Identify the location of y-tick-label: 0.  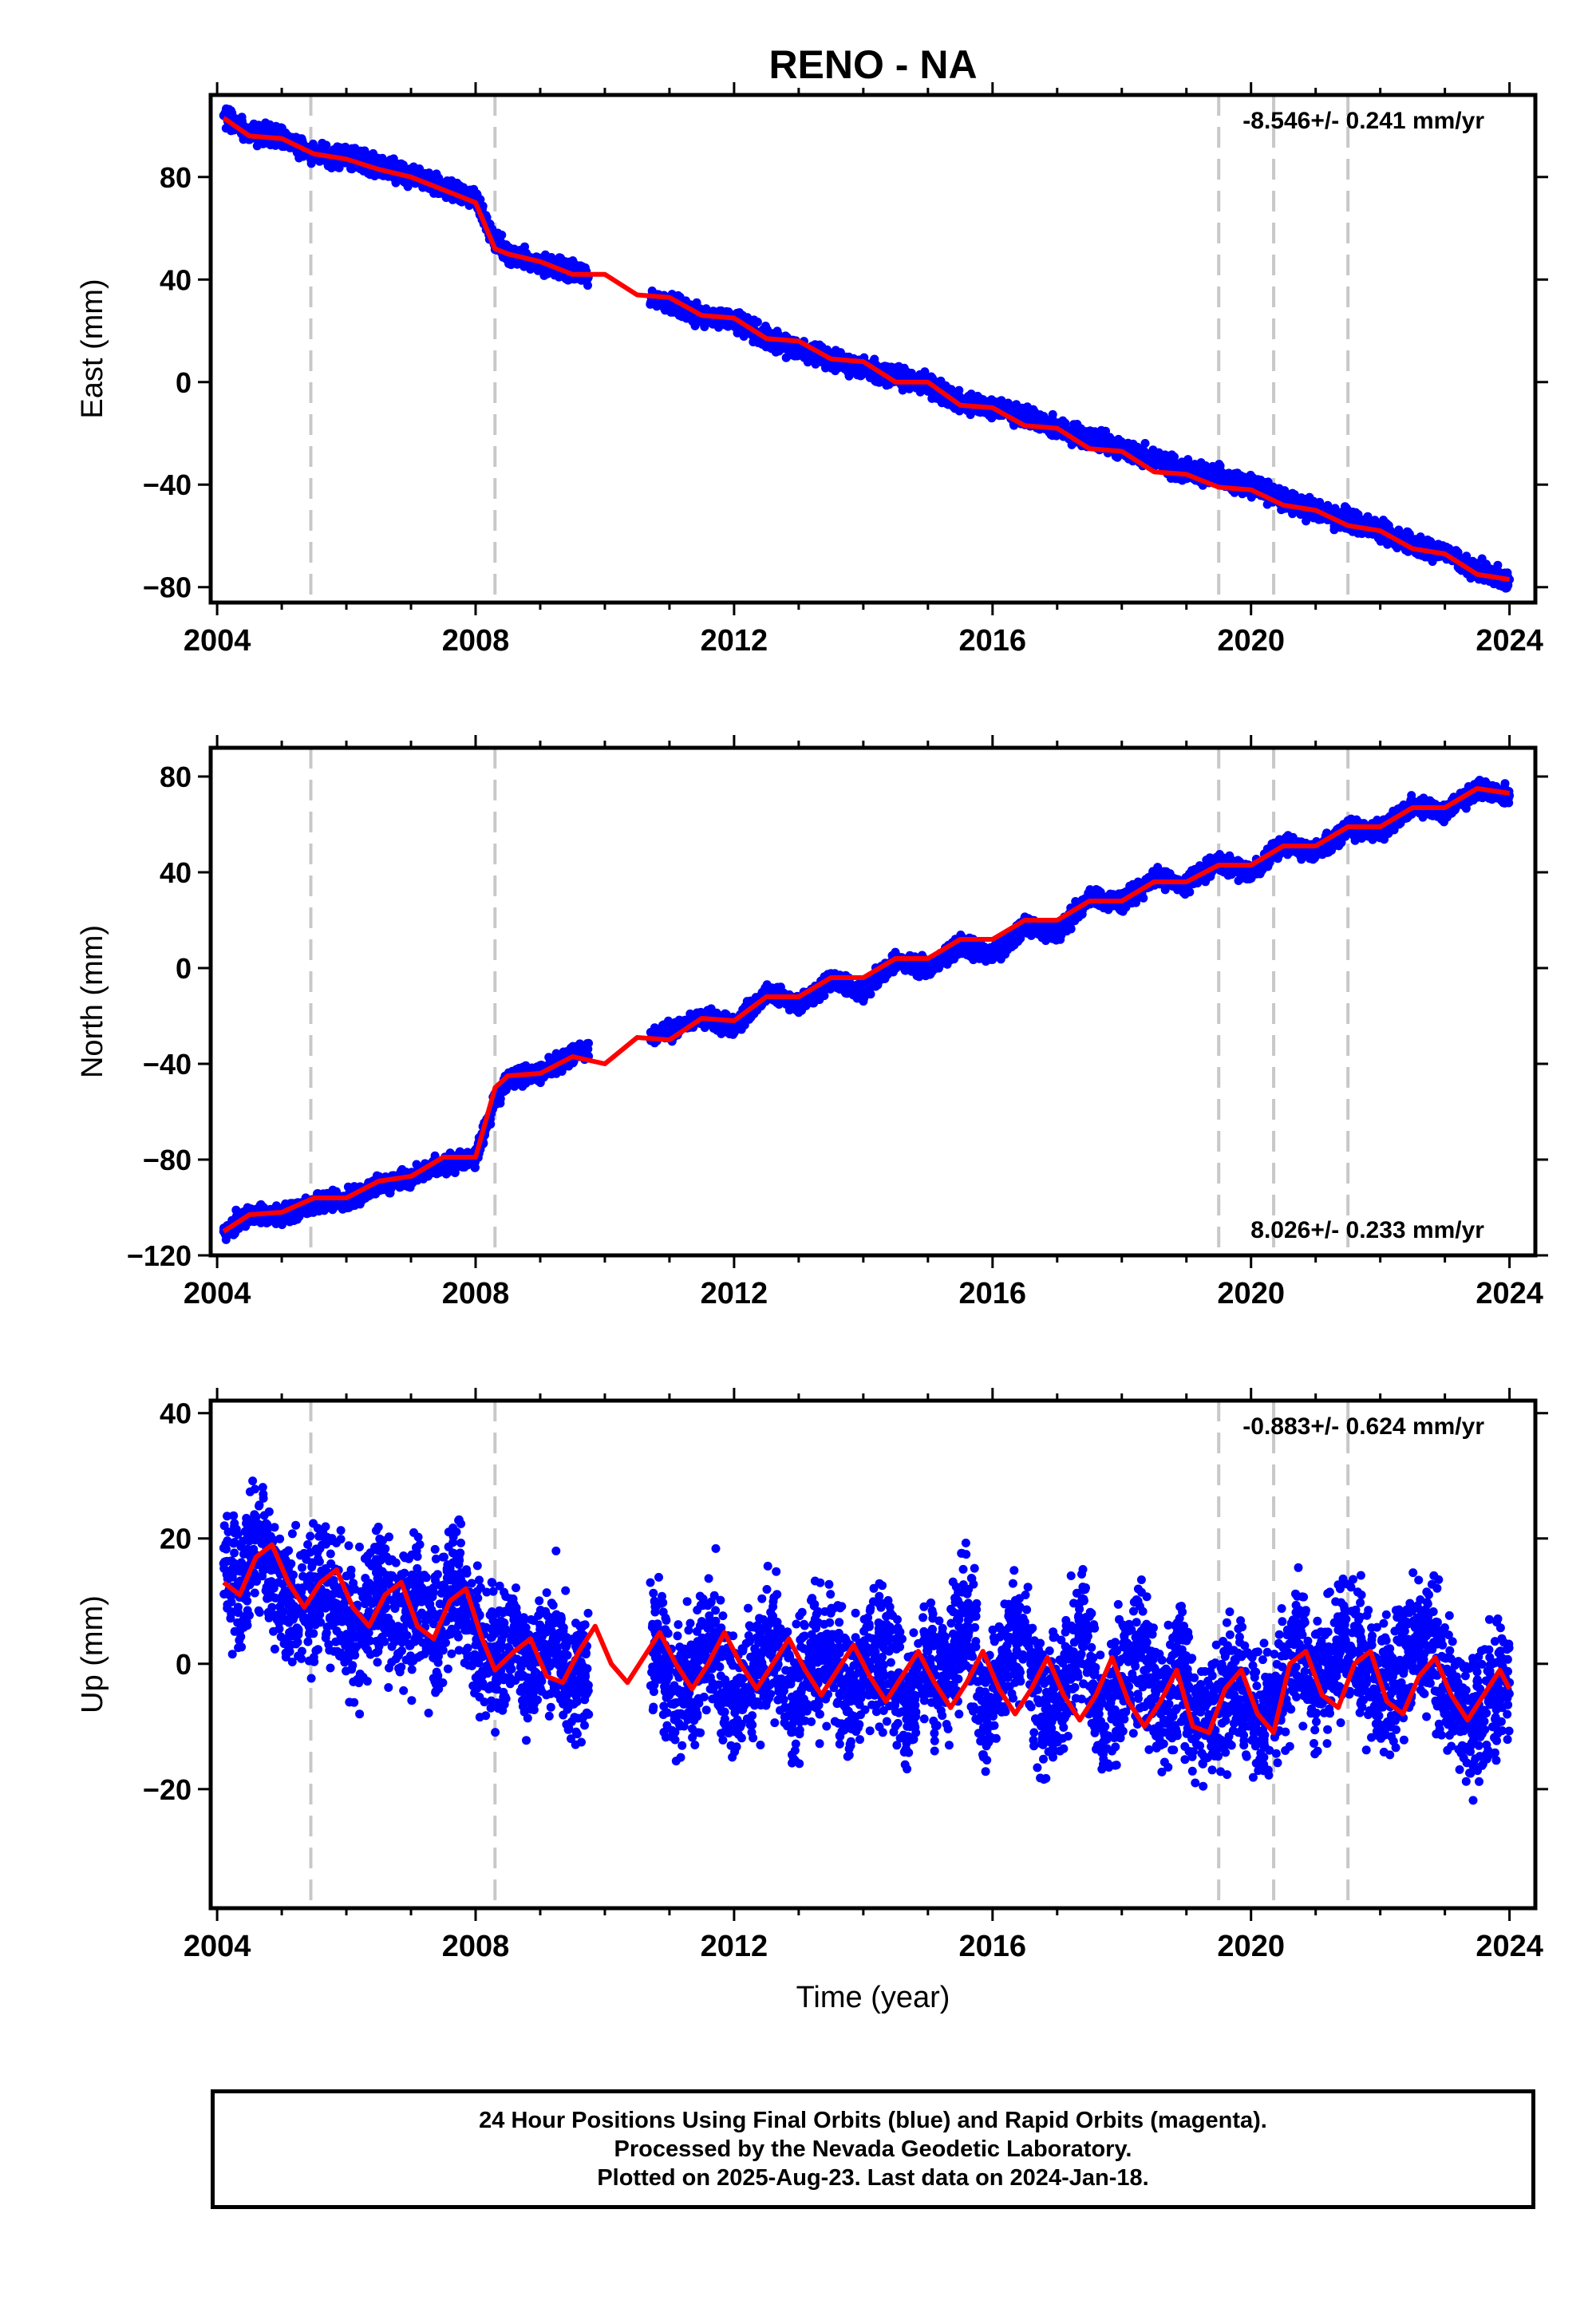
(184, 382).